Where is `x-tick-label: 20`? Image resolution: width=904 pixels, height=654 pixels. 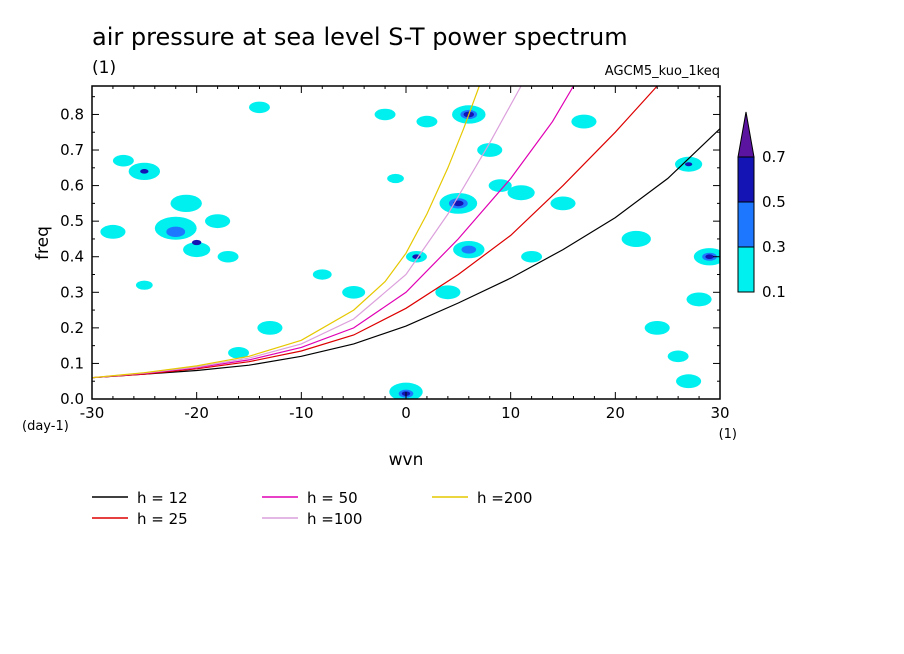 x-tick-label: 20 is located at coordinates (615, 413).